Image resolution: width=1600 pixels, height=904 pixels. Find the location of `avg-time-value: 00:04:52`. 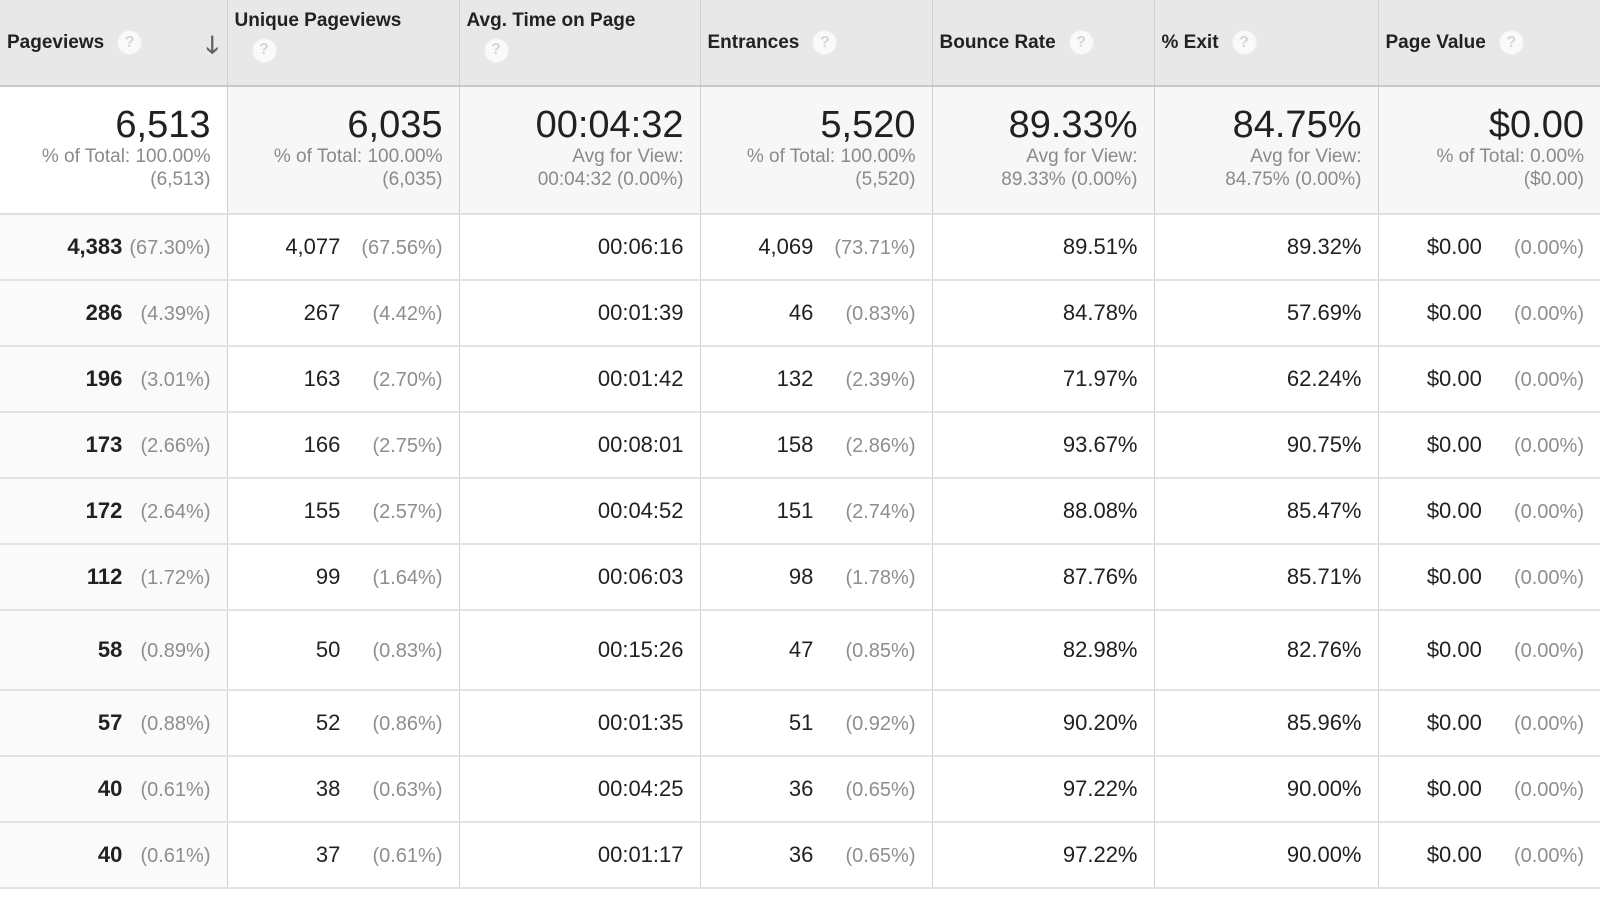

avg-time-value: 00:04:52 is located at coordinates (640, 510).